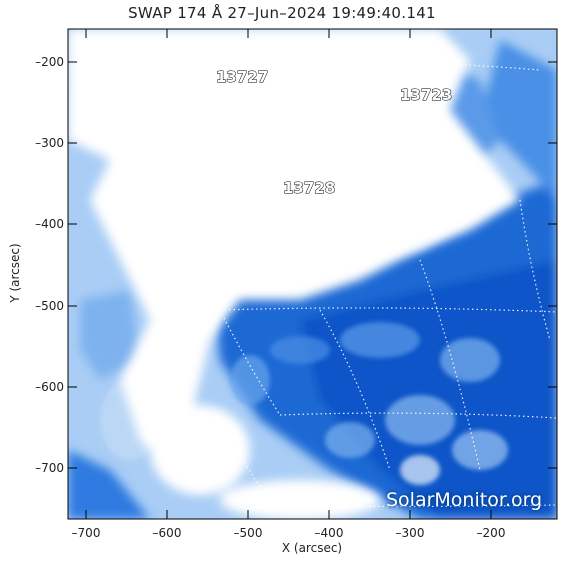 Image resolution: width=564 pixels, height=564 pixels. What do you see at coordinates (312, 548) in the screenshot?
I see `x-axis-label: X (arcsec)` at bounding box center [312, 548].